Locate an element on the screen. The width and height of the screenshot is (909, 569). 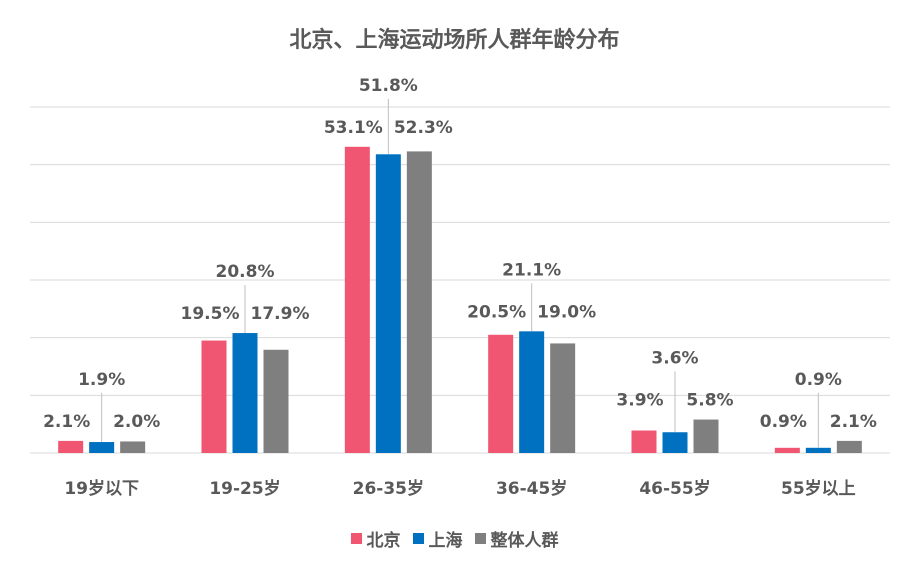
x-tick-label: 26-35岁 is located at coordinates (388, 488).